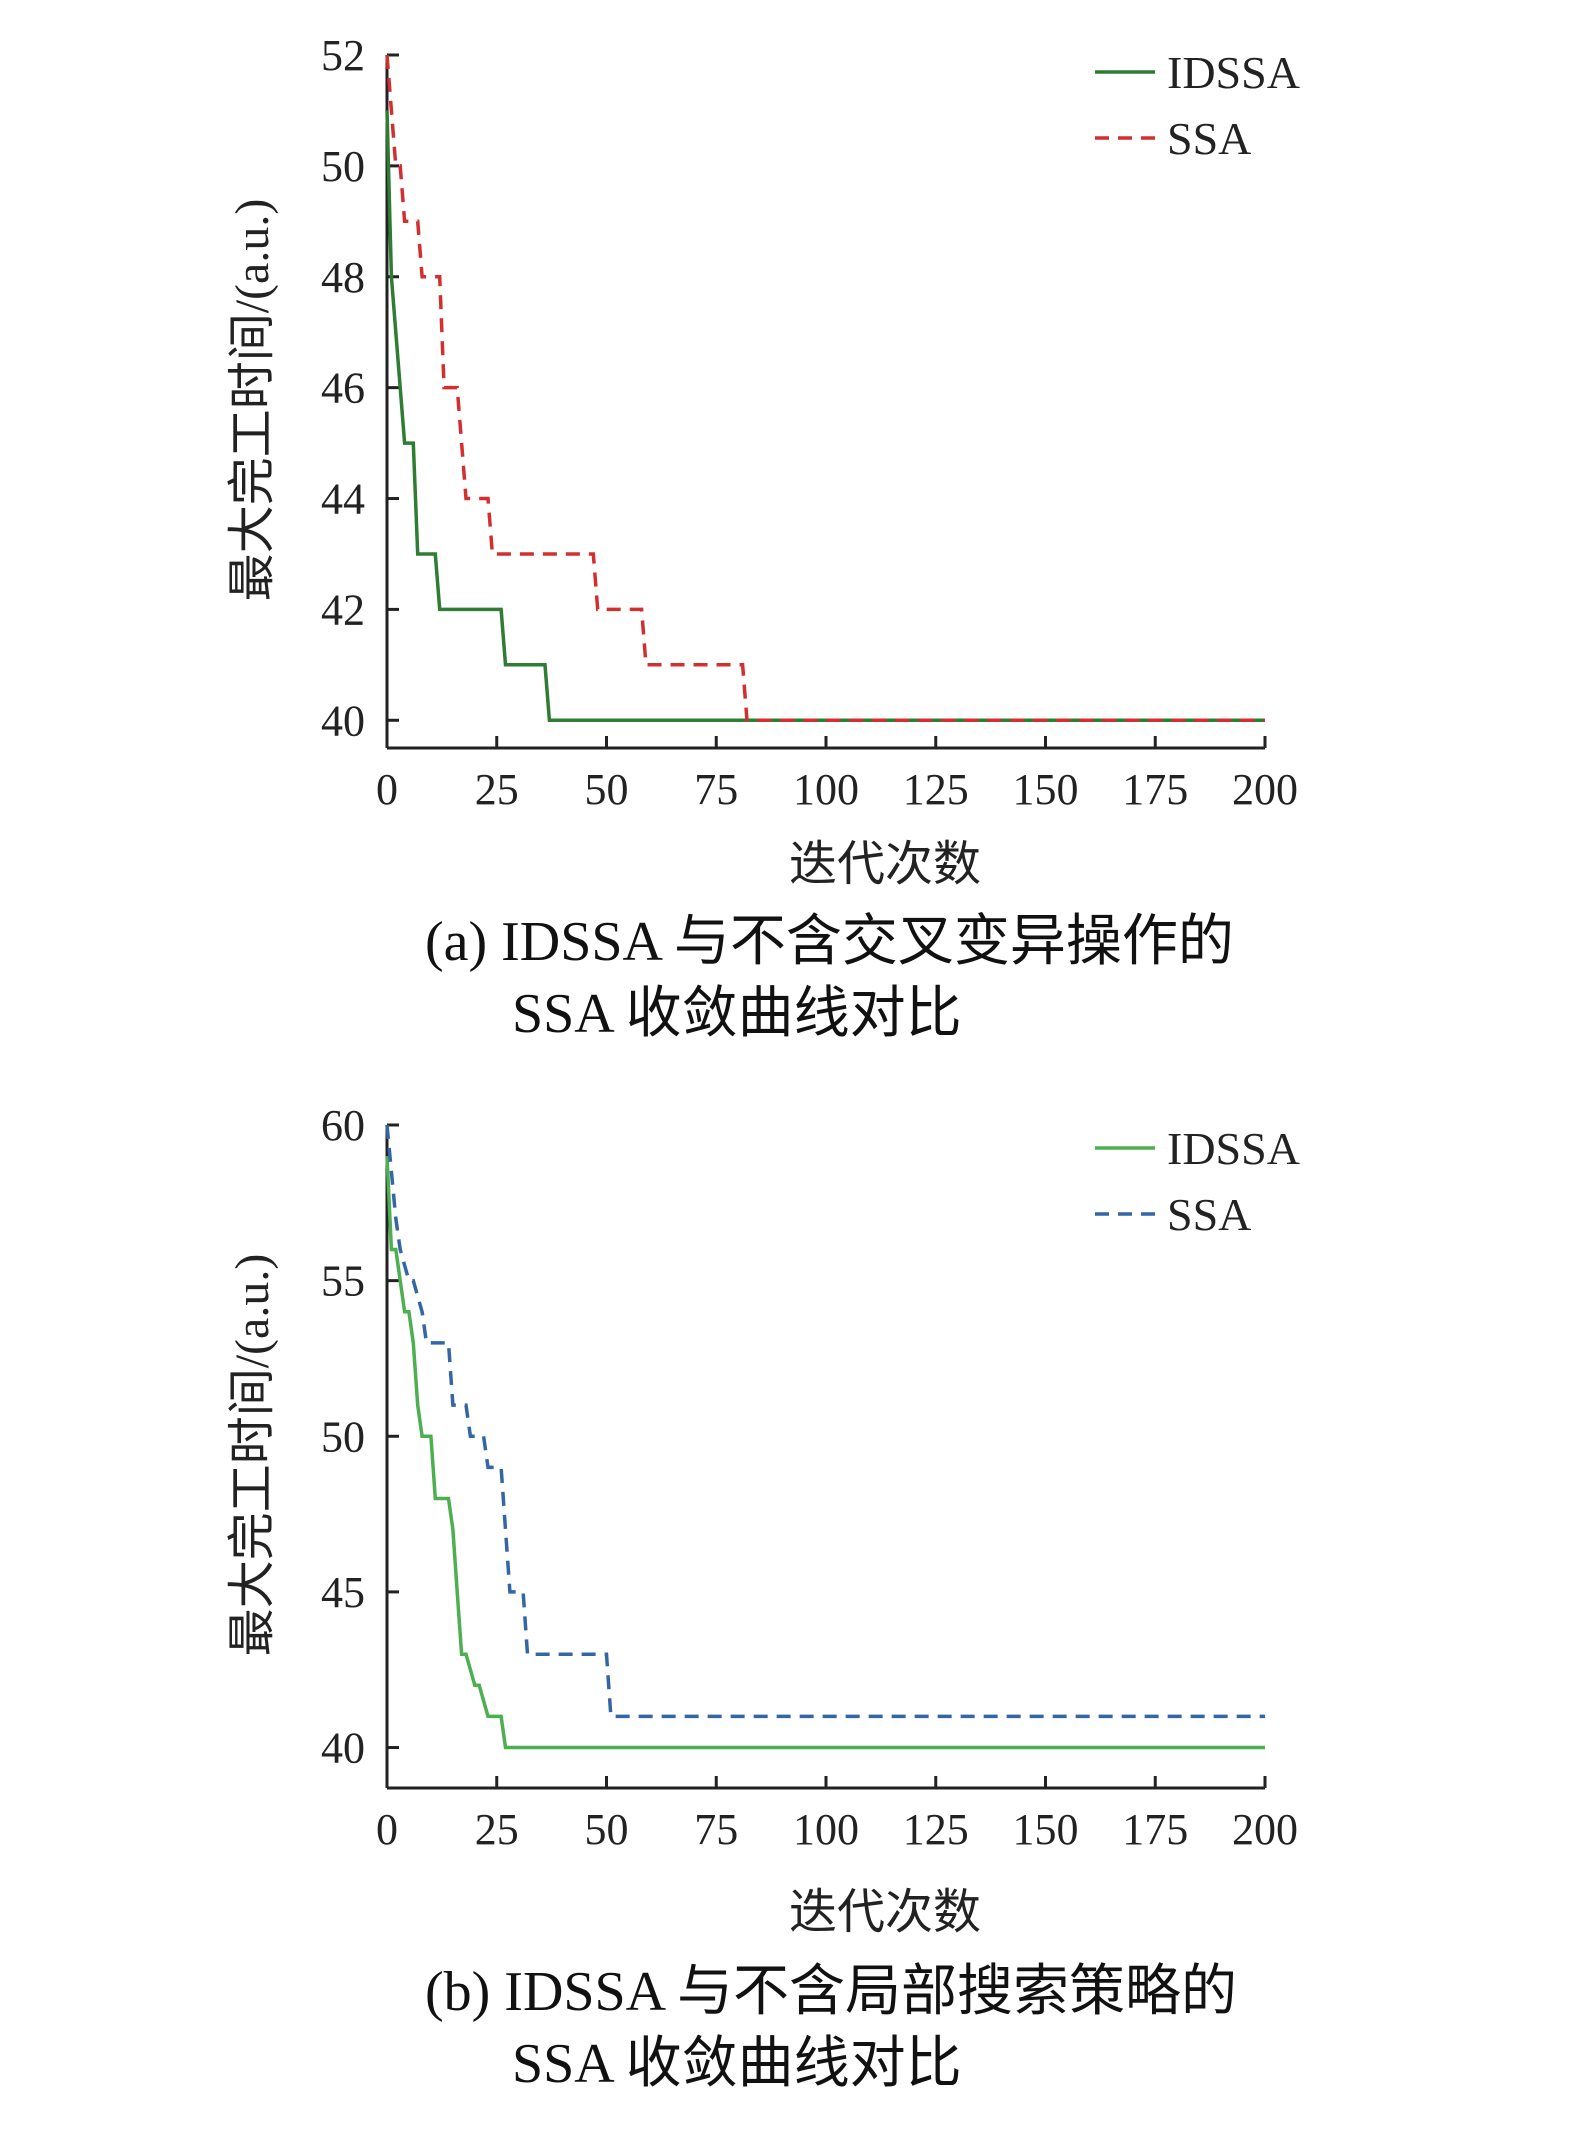 The width and height of the screenshot is (1575, 2150). Describe the element at coordinates (737, 1014) in the screenshot. I see `chart-a-caption-line2: SSA 收敛曲线对比` at that location.